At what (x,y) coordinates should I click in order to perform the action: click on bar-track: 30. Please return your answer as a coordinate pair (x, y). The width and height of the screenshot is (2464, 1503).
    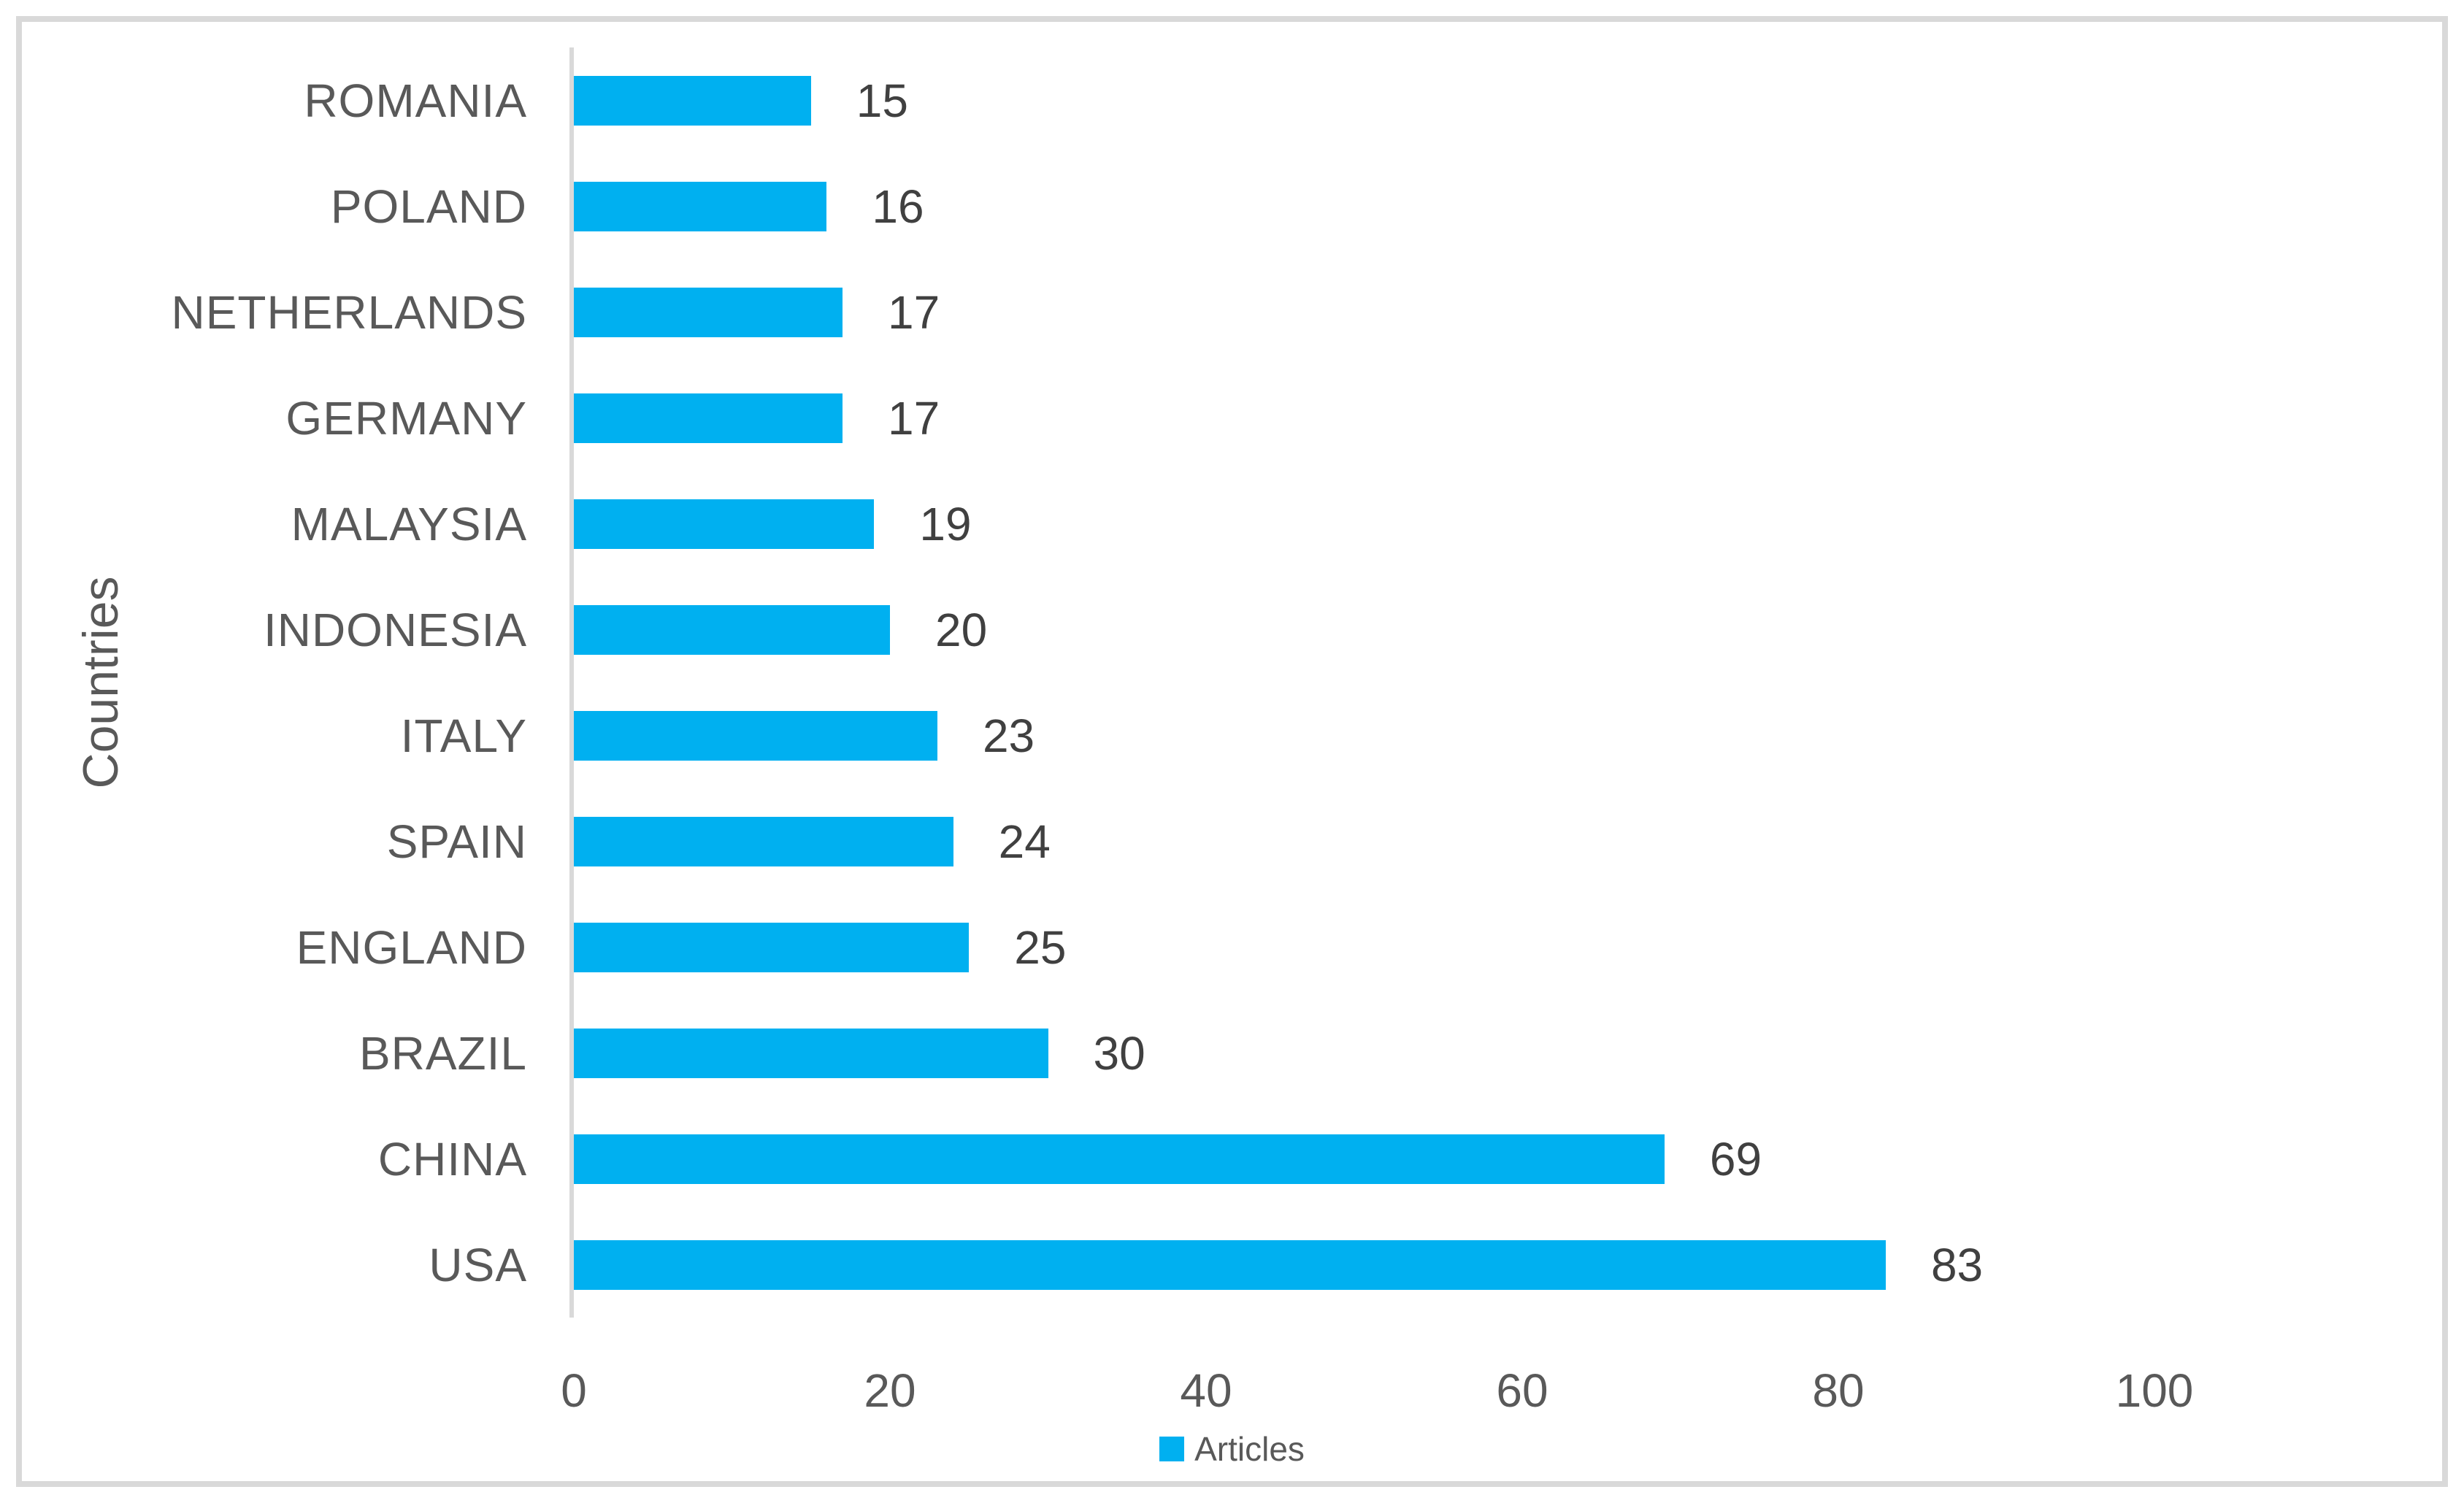
    Looking at the image, I should click on (1506, 1053).